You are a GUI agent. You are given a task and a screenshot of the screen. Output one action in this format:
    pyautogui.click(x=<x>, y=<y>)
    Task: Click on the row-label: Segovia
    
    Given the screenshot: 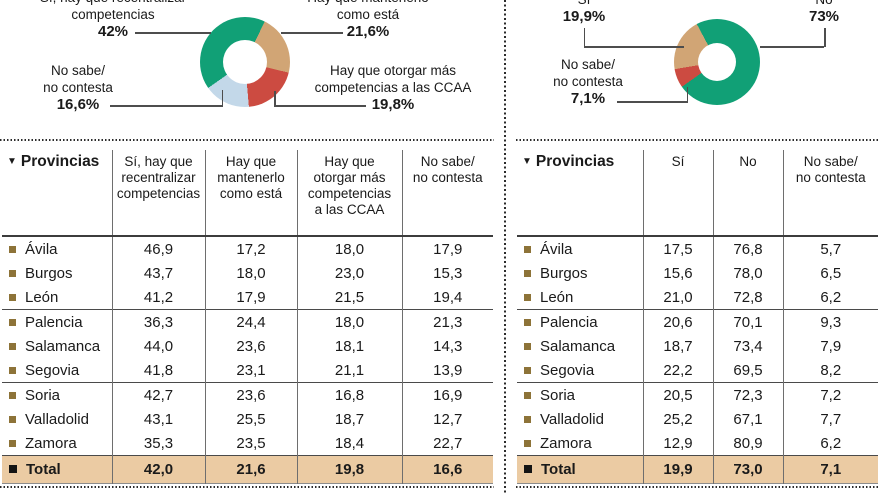 What is the action you would take?
    pyautogui.click(x=567, y=370)
    